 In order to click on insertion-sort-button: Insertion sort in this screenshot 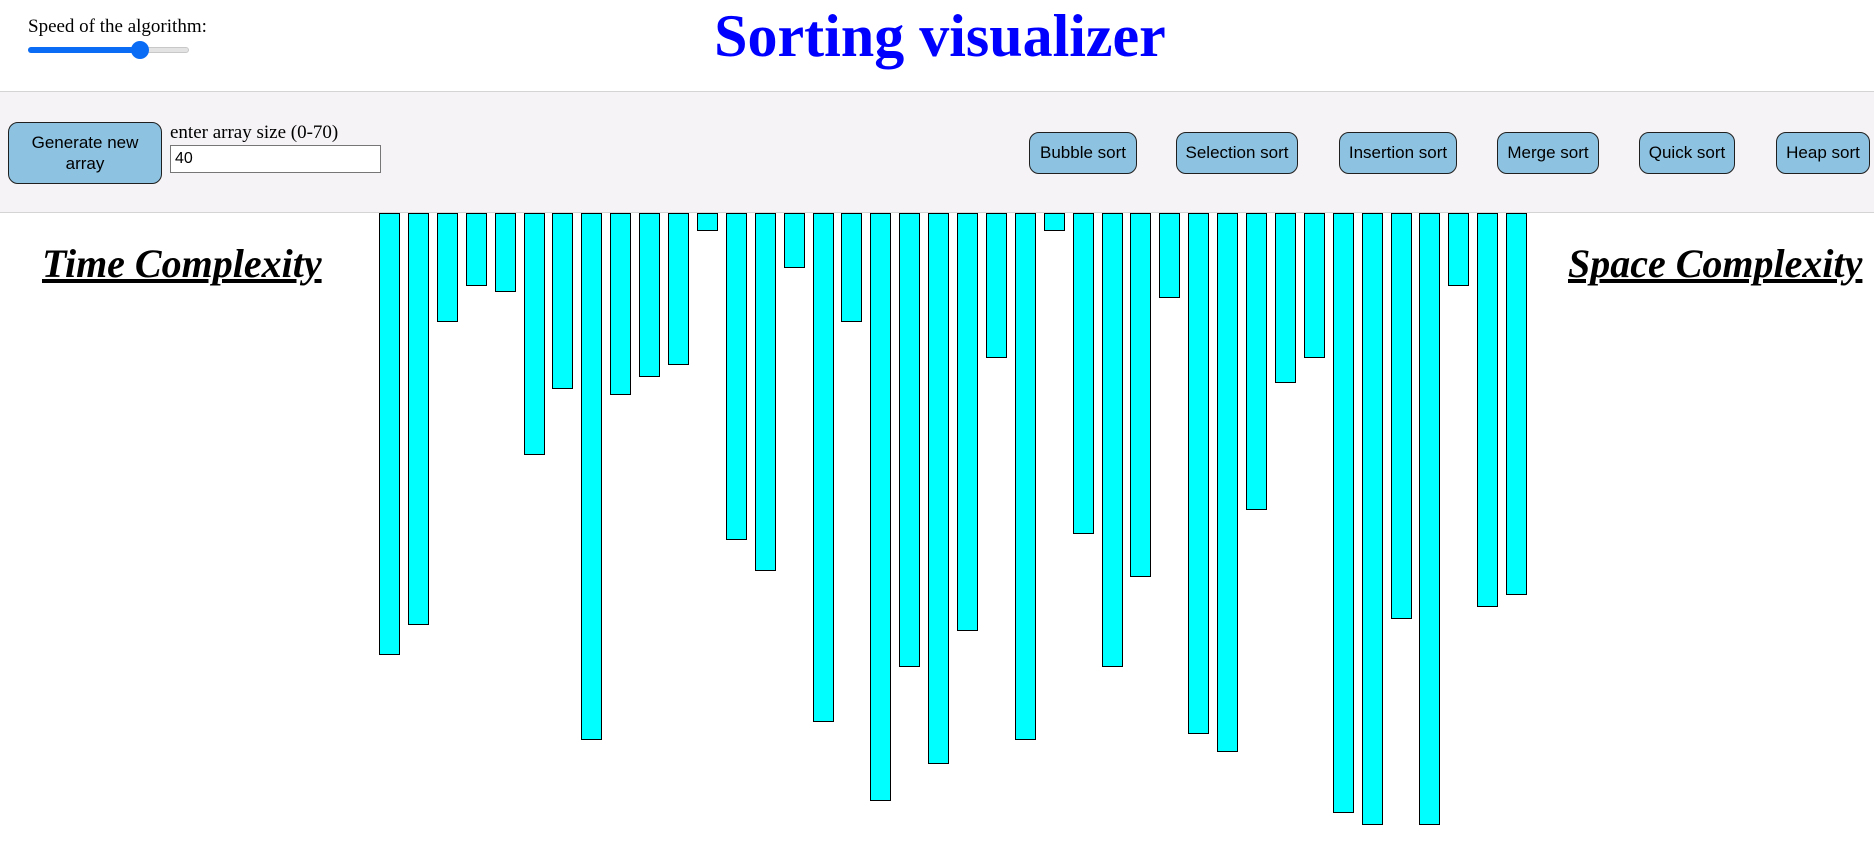, I will do `click(1398, 153)`.